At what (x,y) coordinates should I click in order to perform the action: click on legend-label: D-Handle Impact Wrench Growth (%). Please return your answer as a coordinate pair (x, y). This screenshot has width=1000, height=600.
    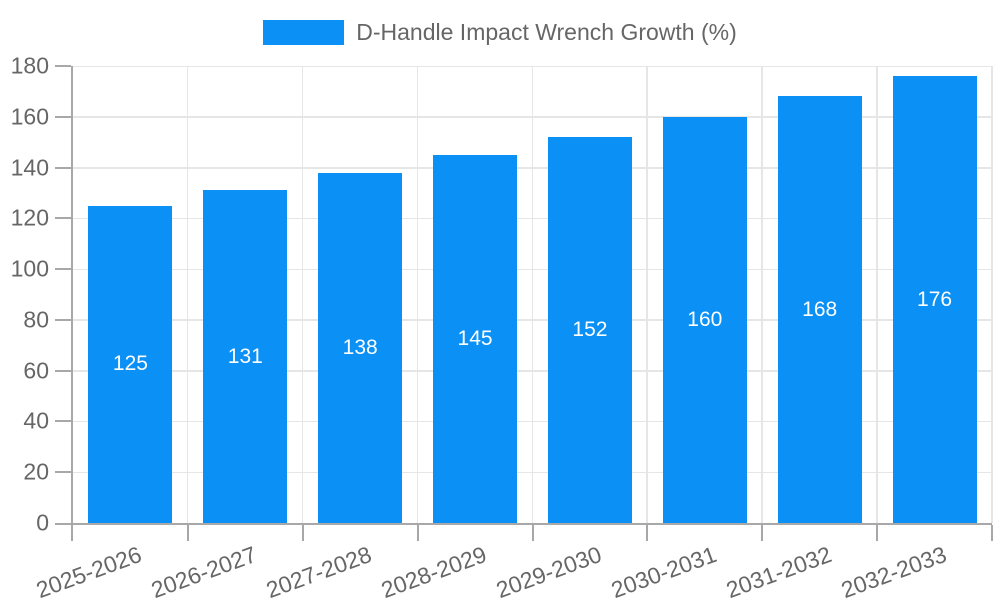
    Looking at the image, I should click on (546, 32).